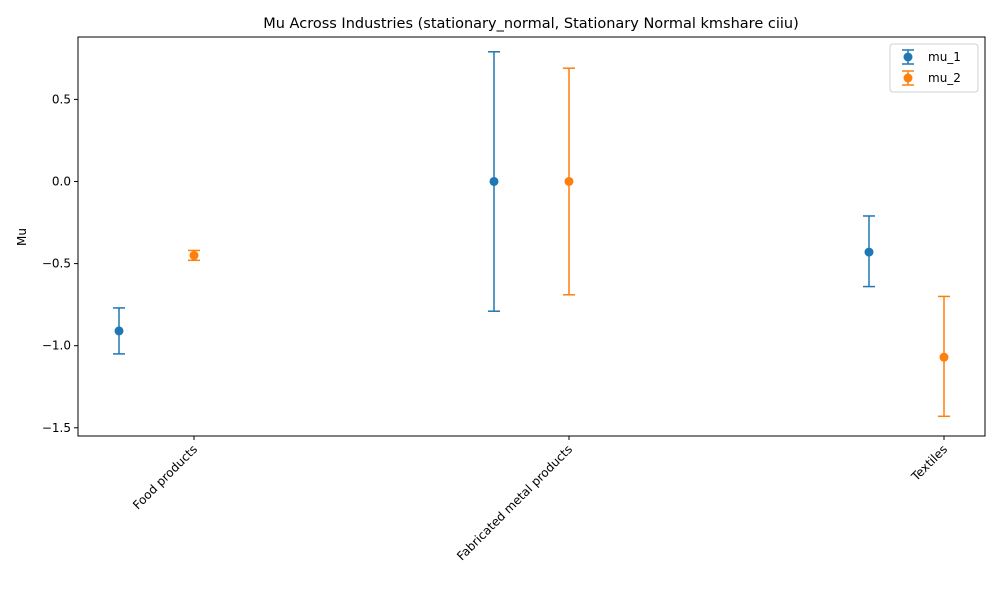 The height and width of the screenshot is (600, 1000). Describe the element at coordinates (22, 237) in the screenshot. I see `y-axis-label: Mu` at that location.